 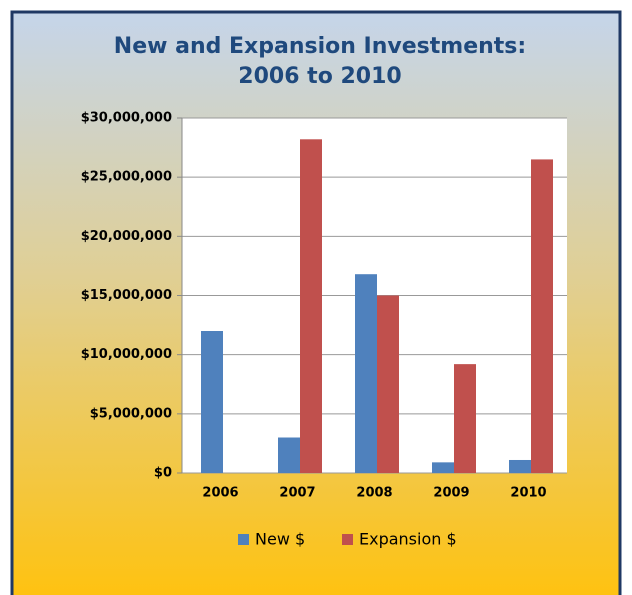 What do you see at coordinates (163, 473) in the screenshot?
I see `y-tick-label: $0` at bounding box center [163, 473].